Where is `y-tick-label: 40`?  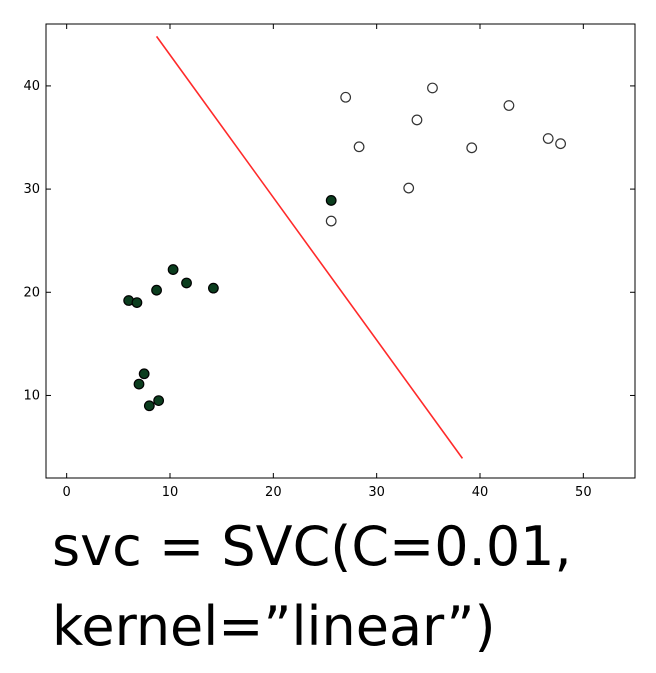
y-tick-label: 40 is located at coordinates (31, 86).